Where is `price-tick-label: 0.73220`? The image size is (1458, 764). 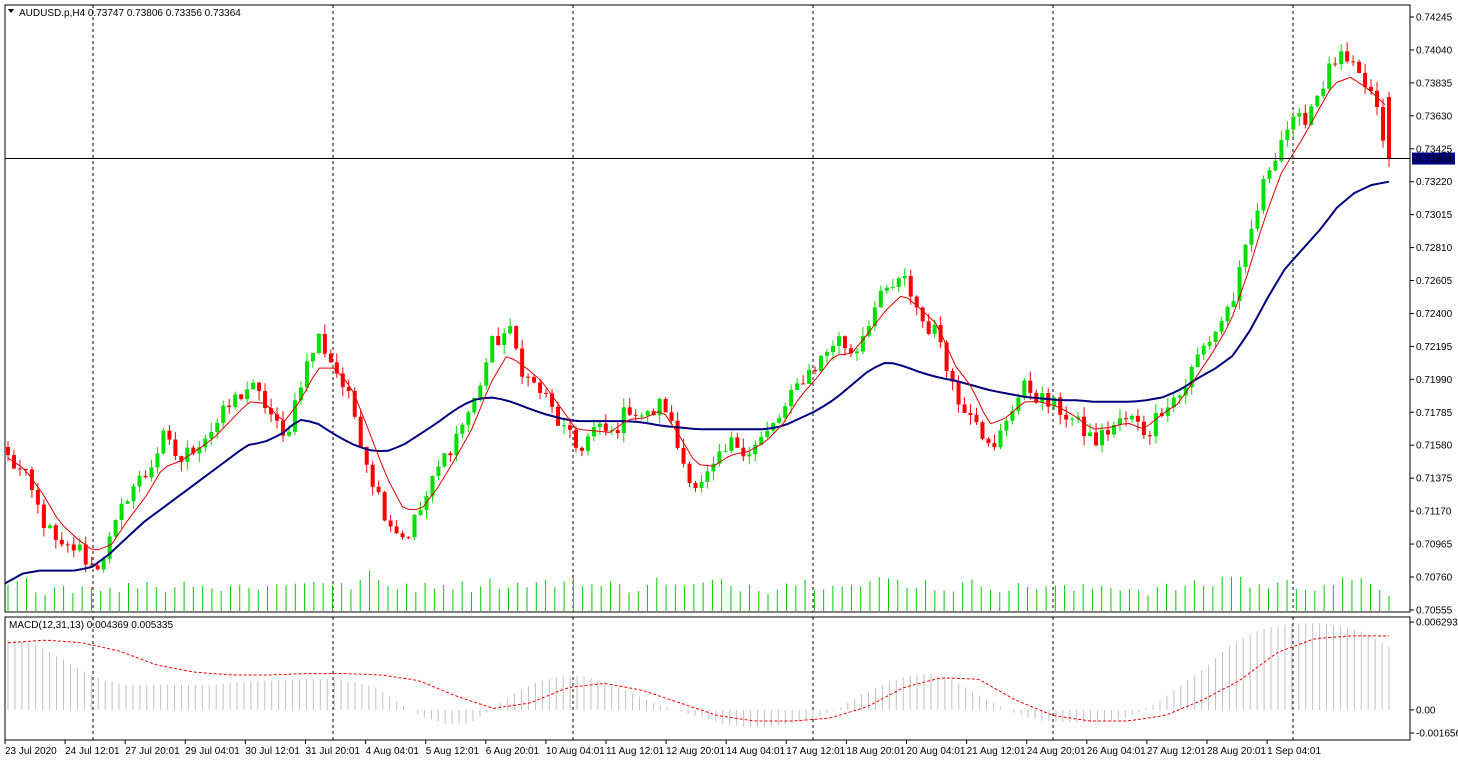
price-tick-label: 0.73220 is located at coordinates (1434, 182).